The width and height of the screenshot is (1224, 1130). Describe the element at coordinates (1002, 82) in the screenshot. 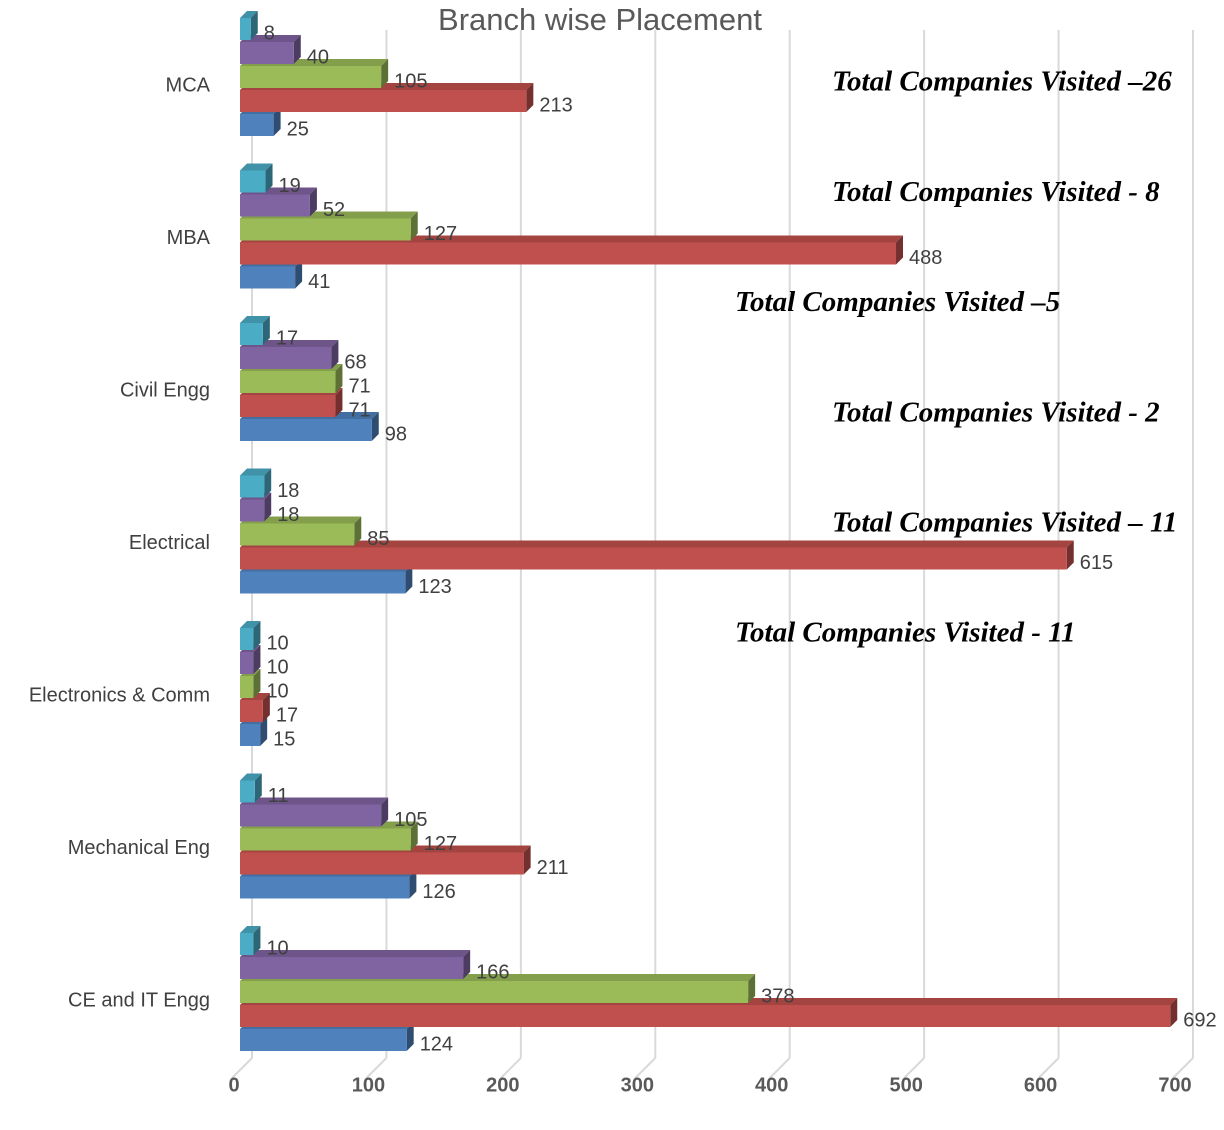

I see `annotation: Total Companies Visited –26` at that location.